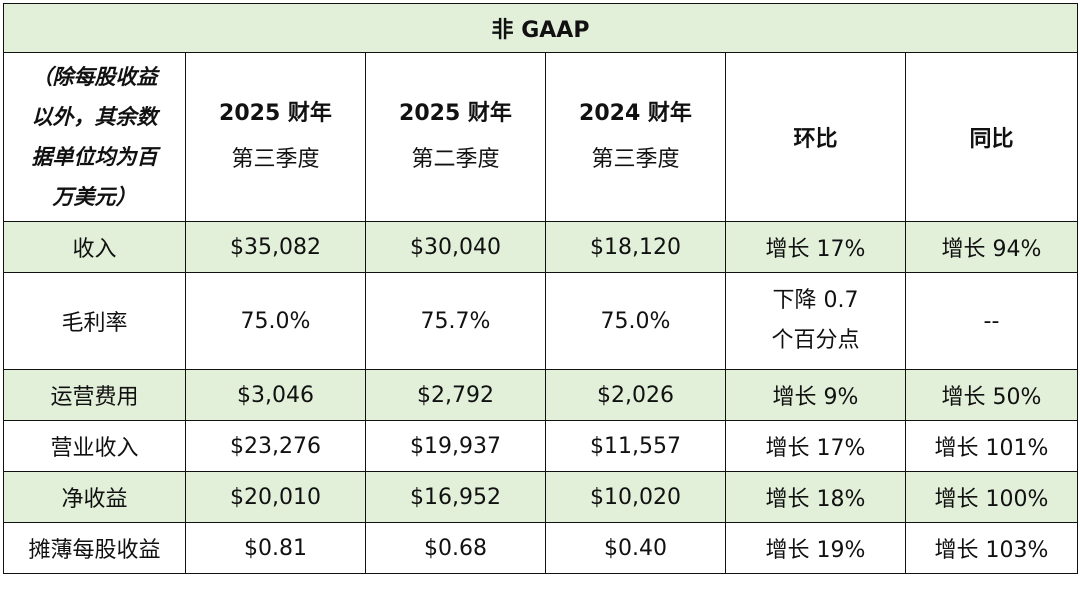 This screenshot has height=604, width=1080. Describe the element at coordinates (991, 247) in the screenshot. I see `cell-yoy: 增长 94%` at that location.